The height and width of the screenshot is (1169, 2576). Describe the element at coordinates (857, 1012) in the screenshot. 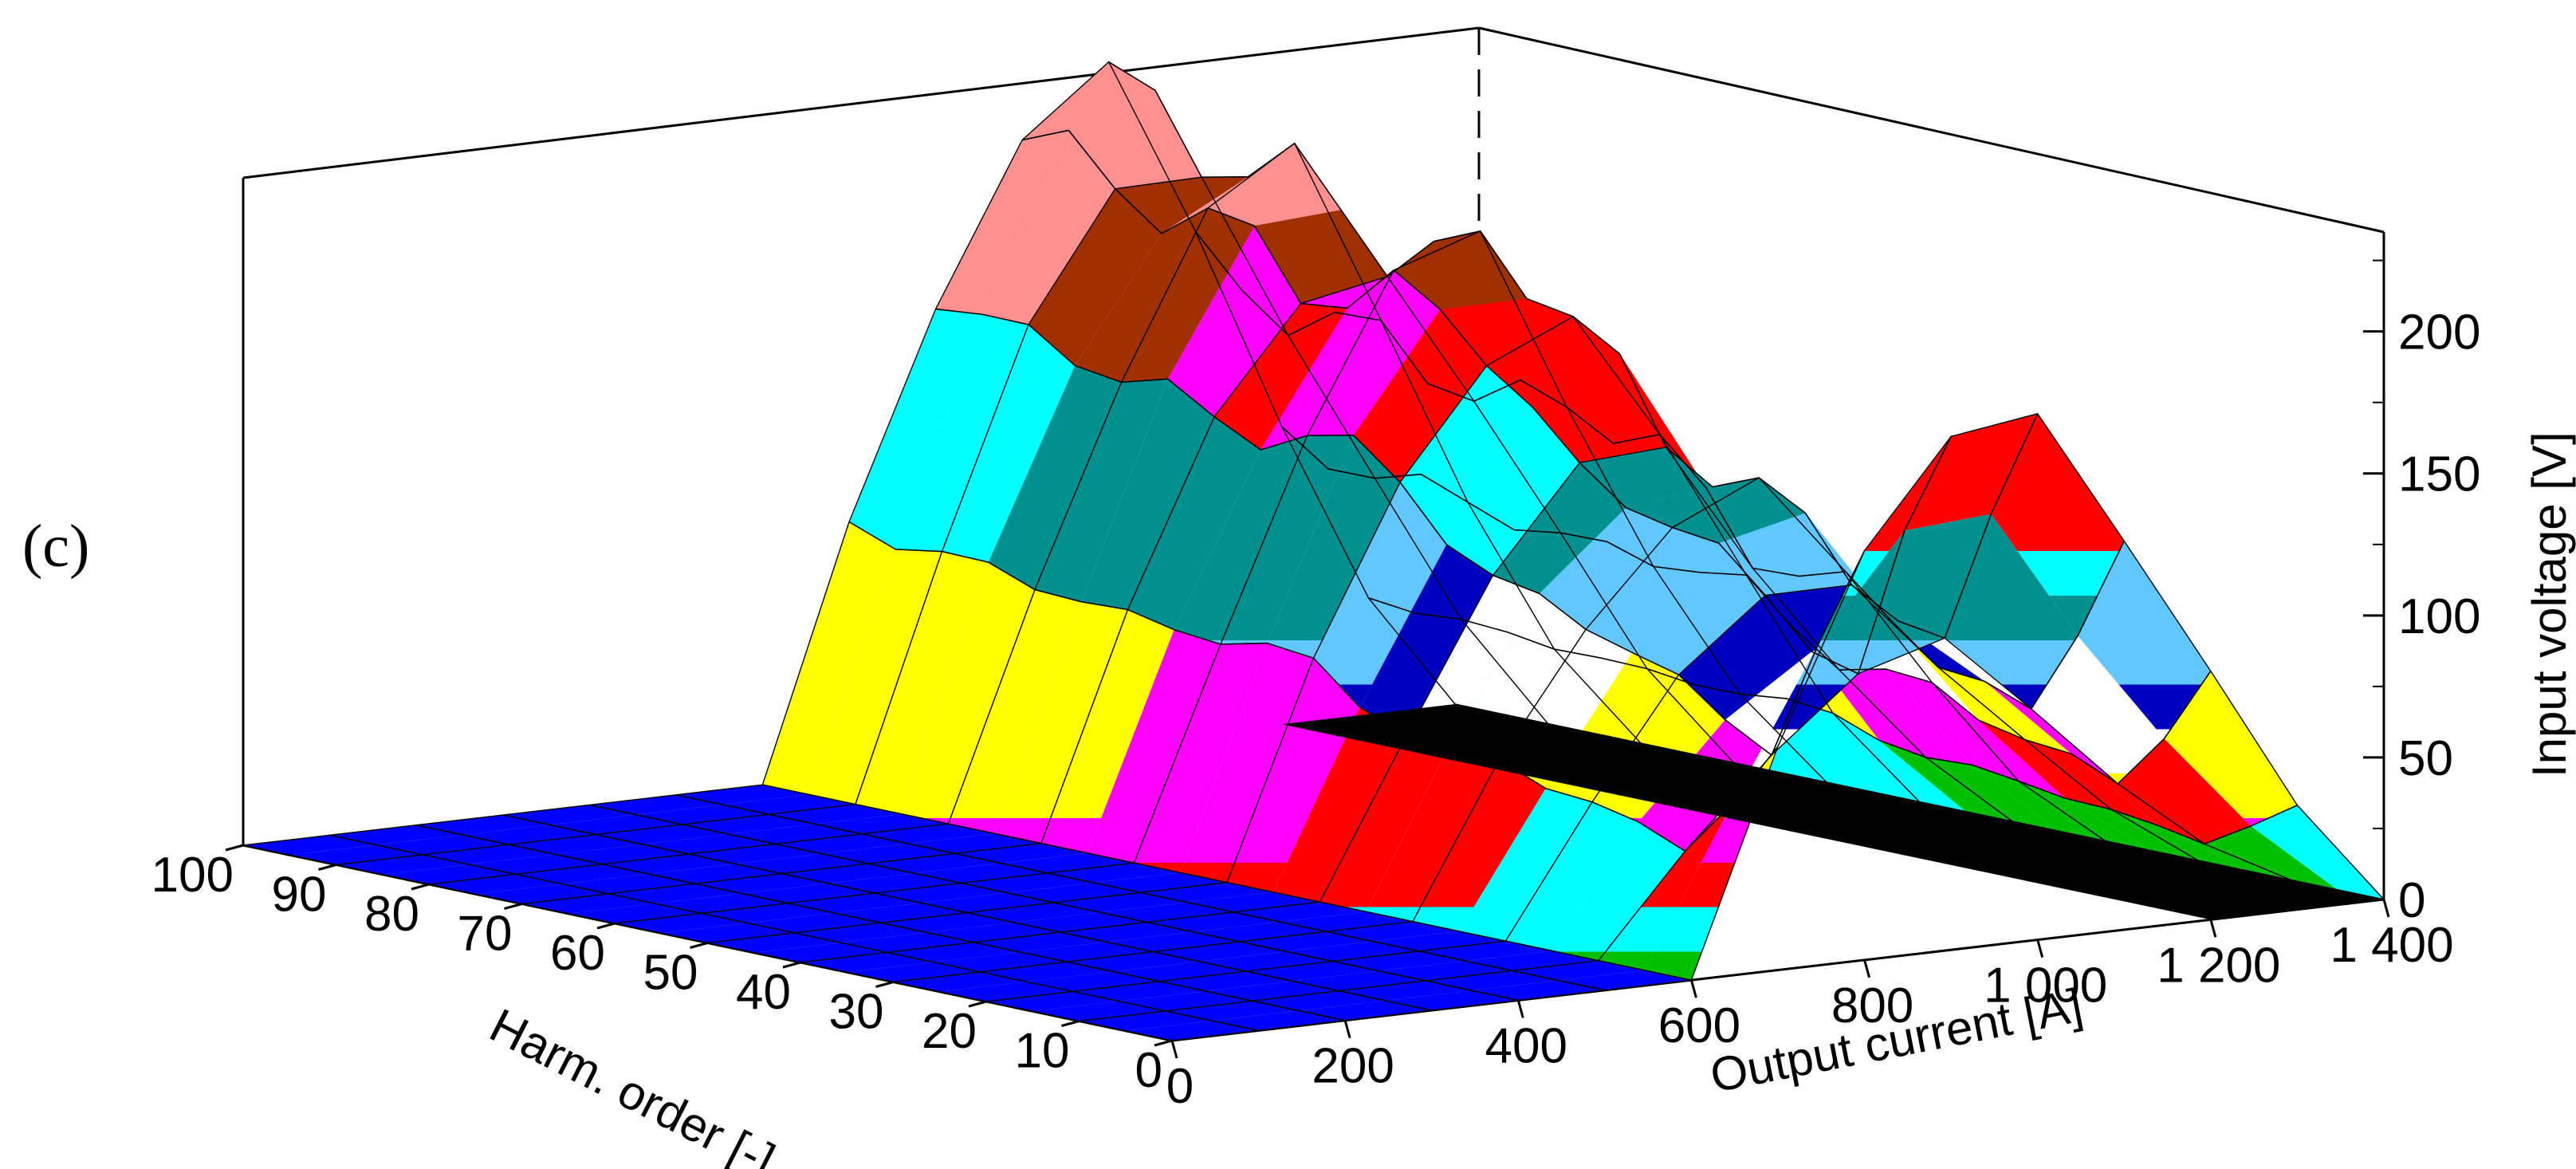

I see `y-tick-label: 30` at that location.